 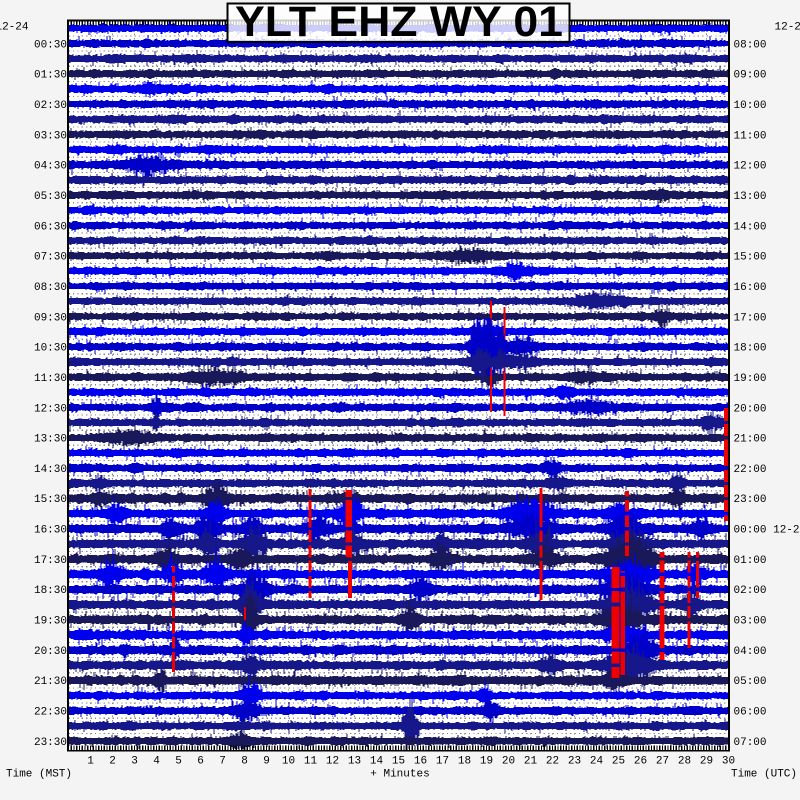 I want to click on svg-text: 01:30, so click(x=50, y=76).